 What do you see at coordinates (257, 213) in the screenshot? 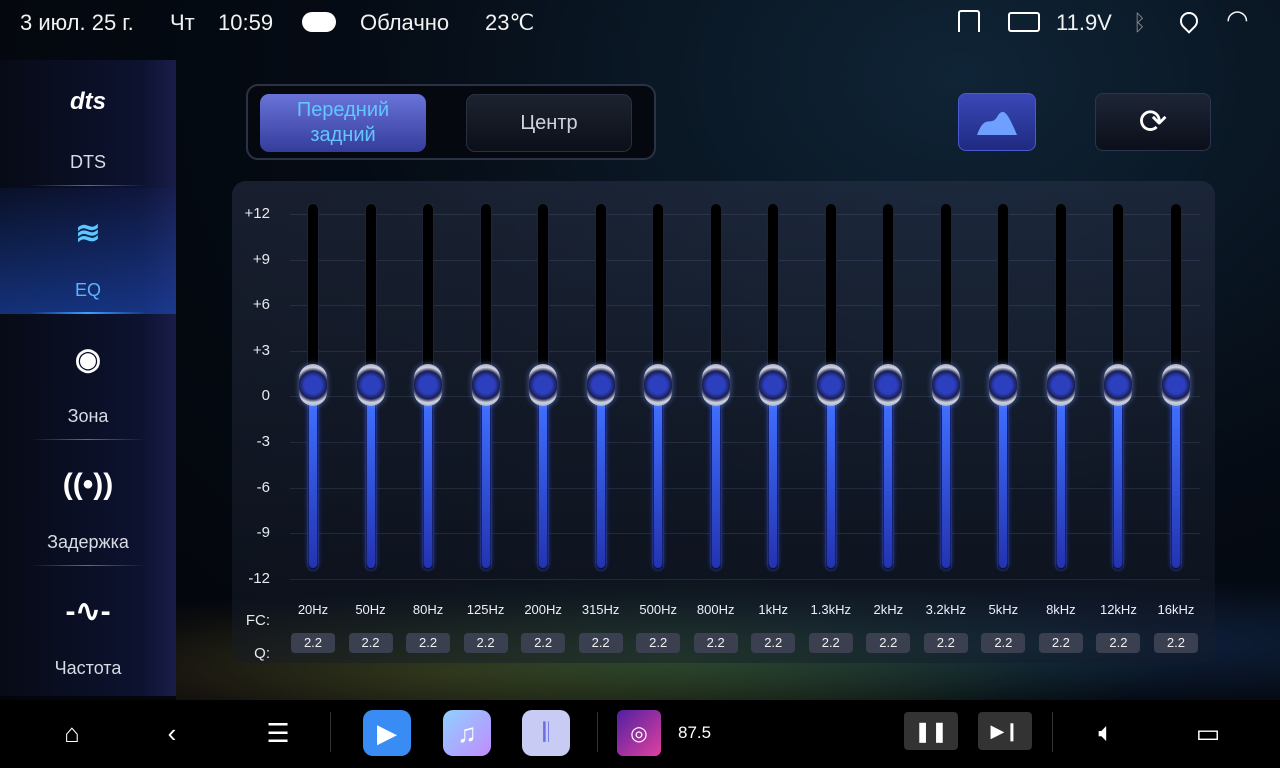
I see `y-axis-label: +12` at bounding box center [257, 213].